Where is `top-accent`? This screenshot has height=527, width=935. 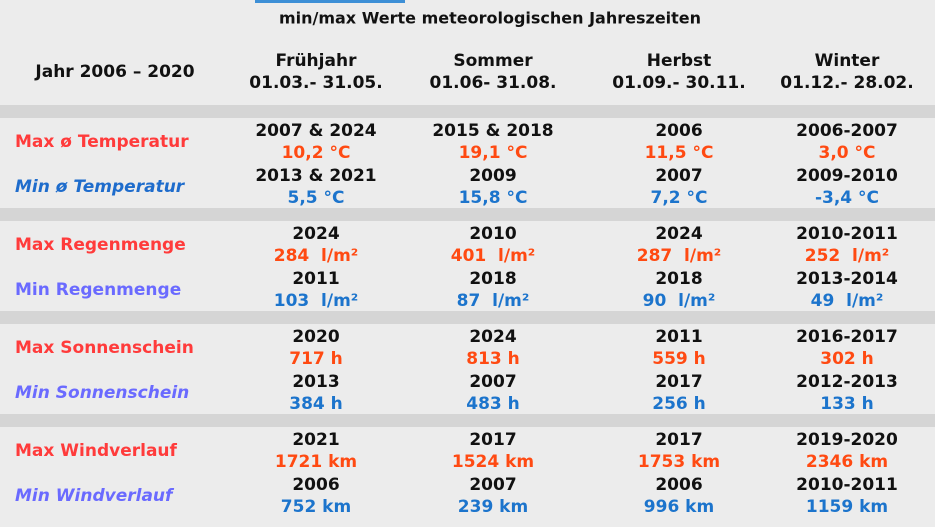 top-accent is located at coordinates (330, 1).